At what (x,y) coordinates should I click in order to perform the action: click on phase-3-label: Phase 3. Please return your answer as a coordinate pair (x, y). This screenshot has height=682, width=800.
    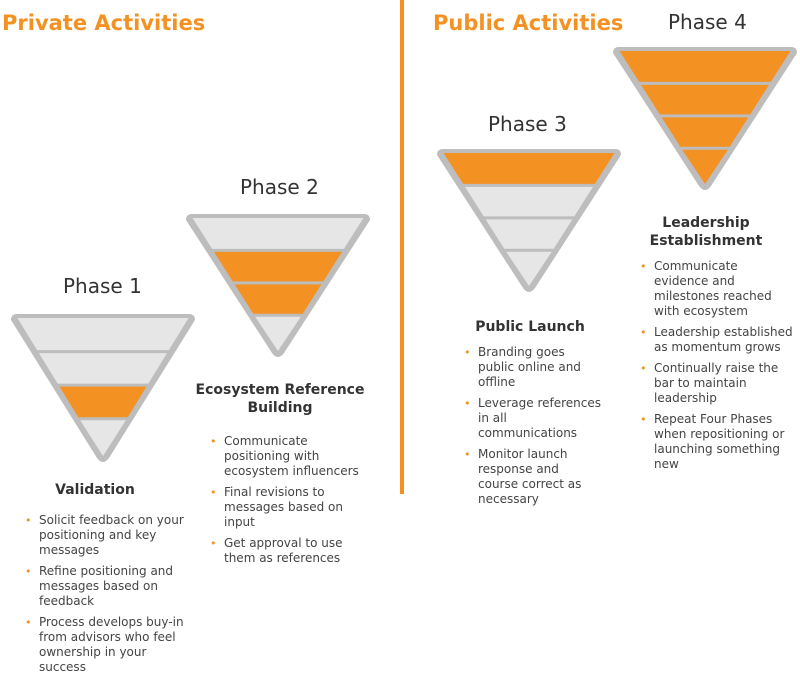
    Looking at the image, I should click on (527, 124).